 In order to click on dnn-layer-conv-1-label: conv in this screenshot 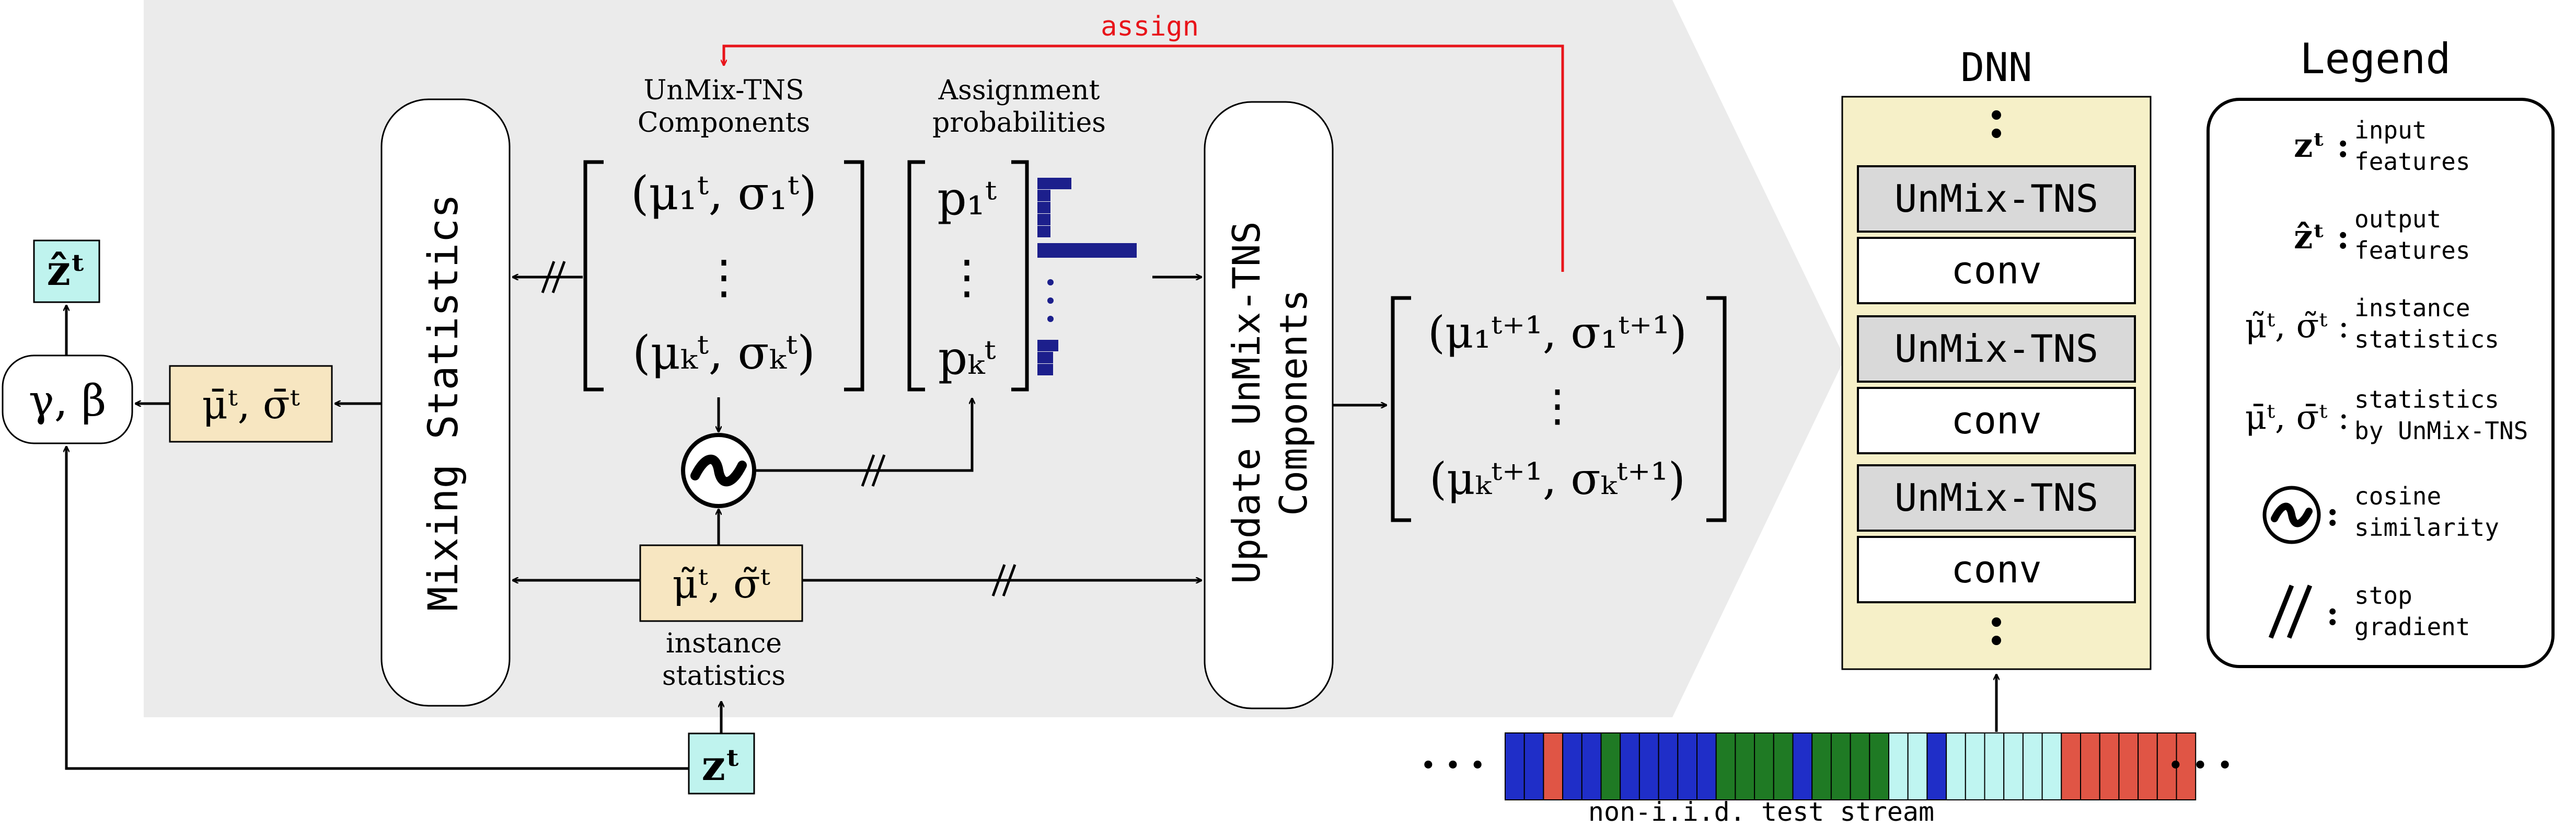, I will do `click(1996, 270)`.